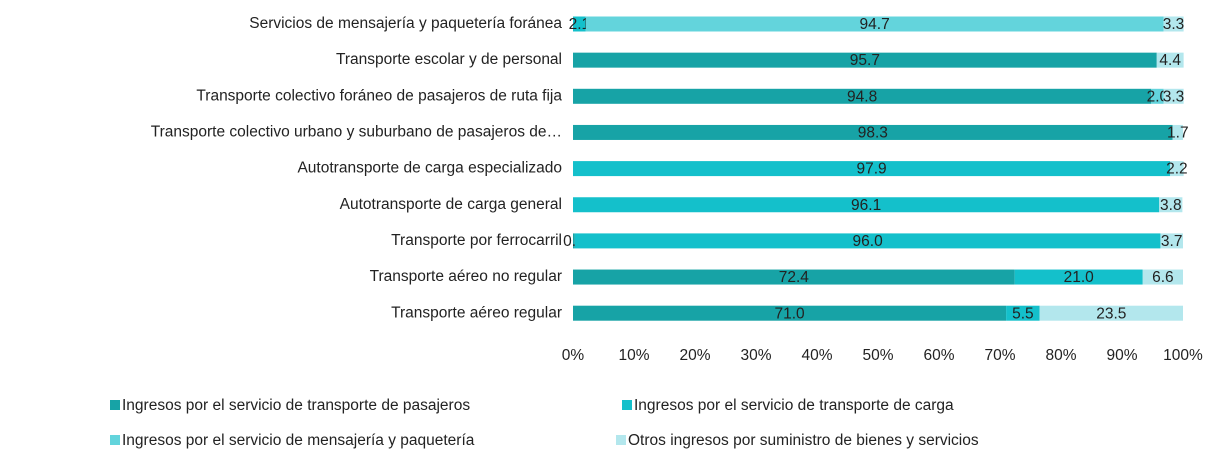 This screenshot has width=1212, height=453. I want to click on data-label: 6.6, so click(1163, 277).